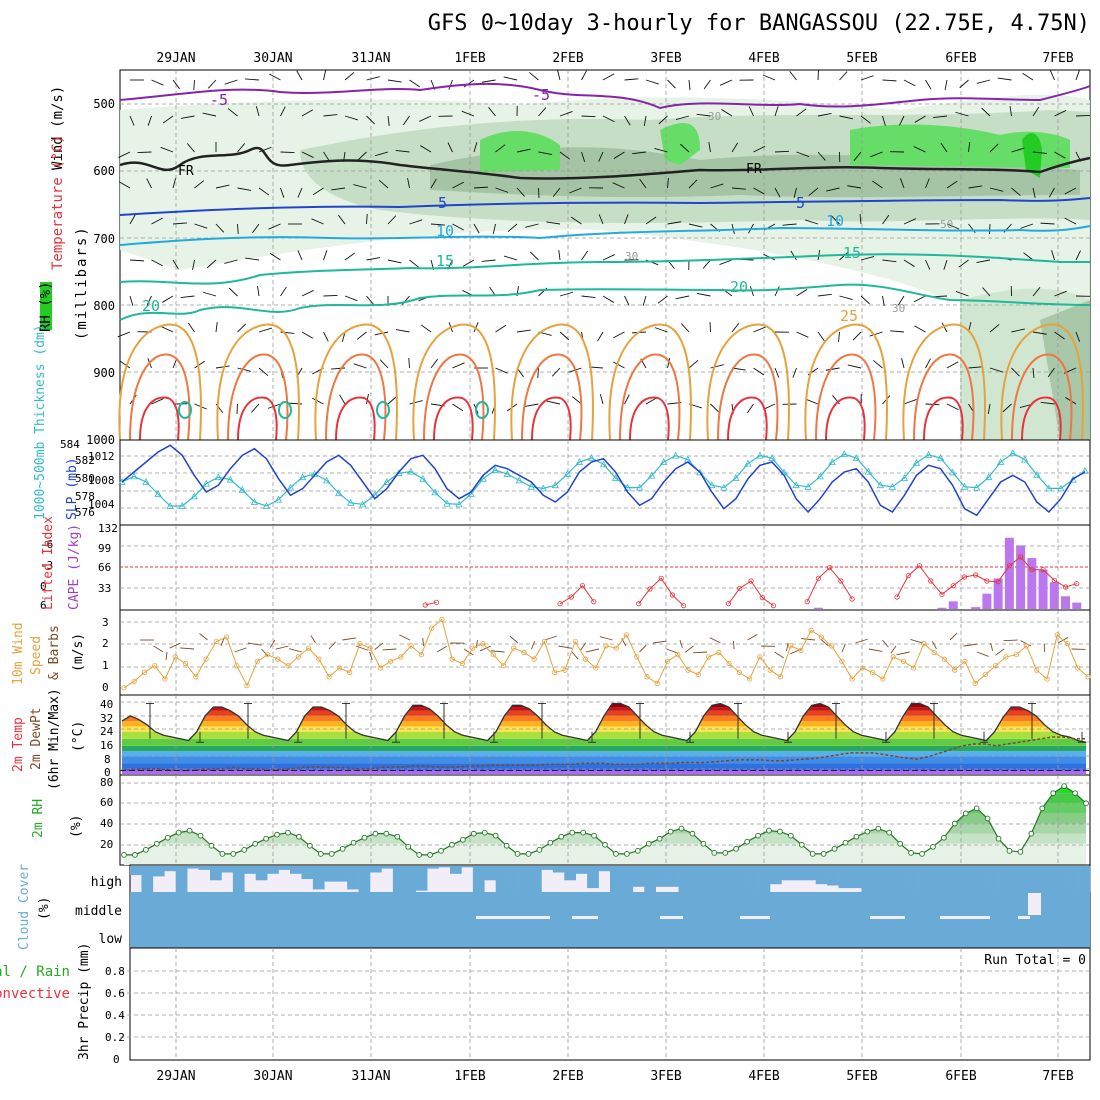 The height and width of the screenshot is (1100, 1100). I want to click on contour-label: 10, so click(445, 231).